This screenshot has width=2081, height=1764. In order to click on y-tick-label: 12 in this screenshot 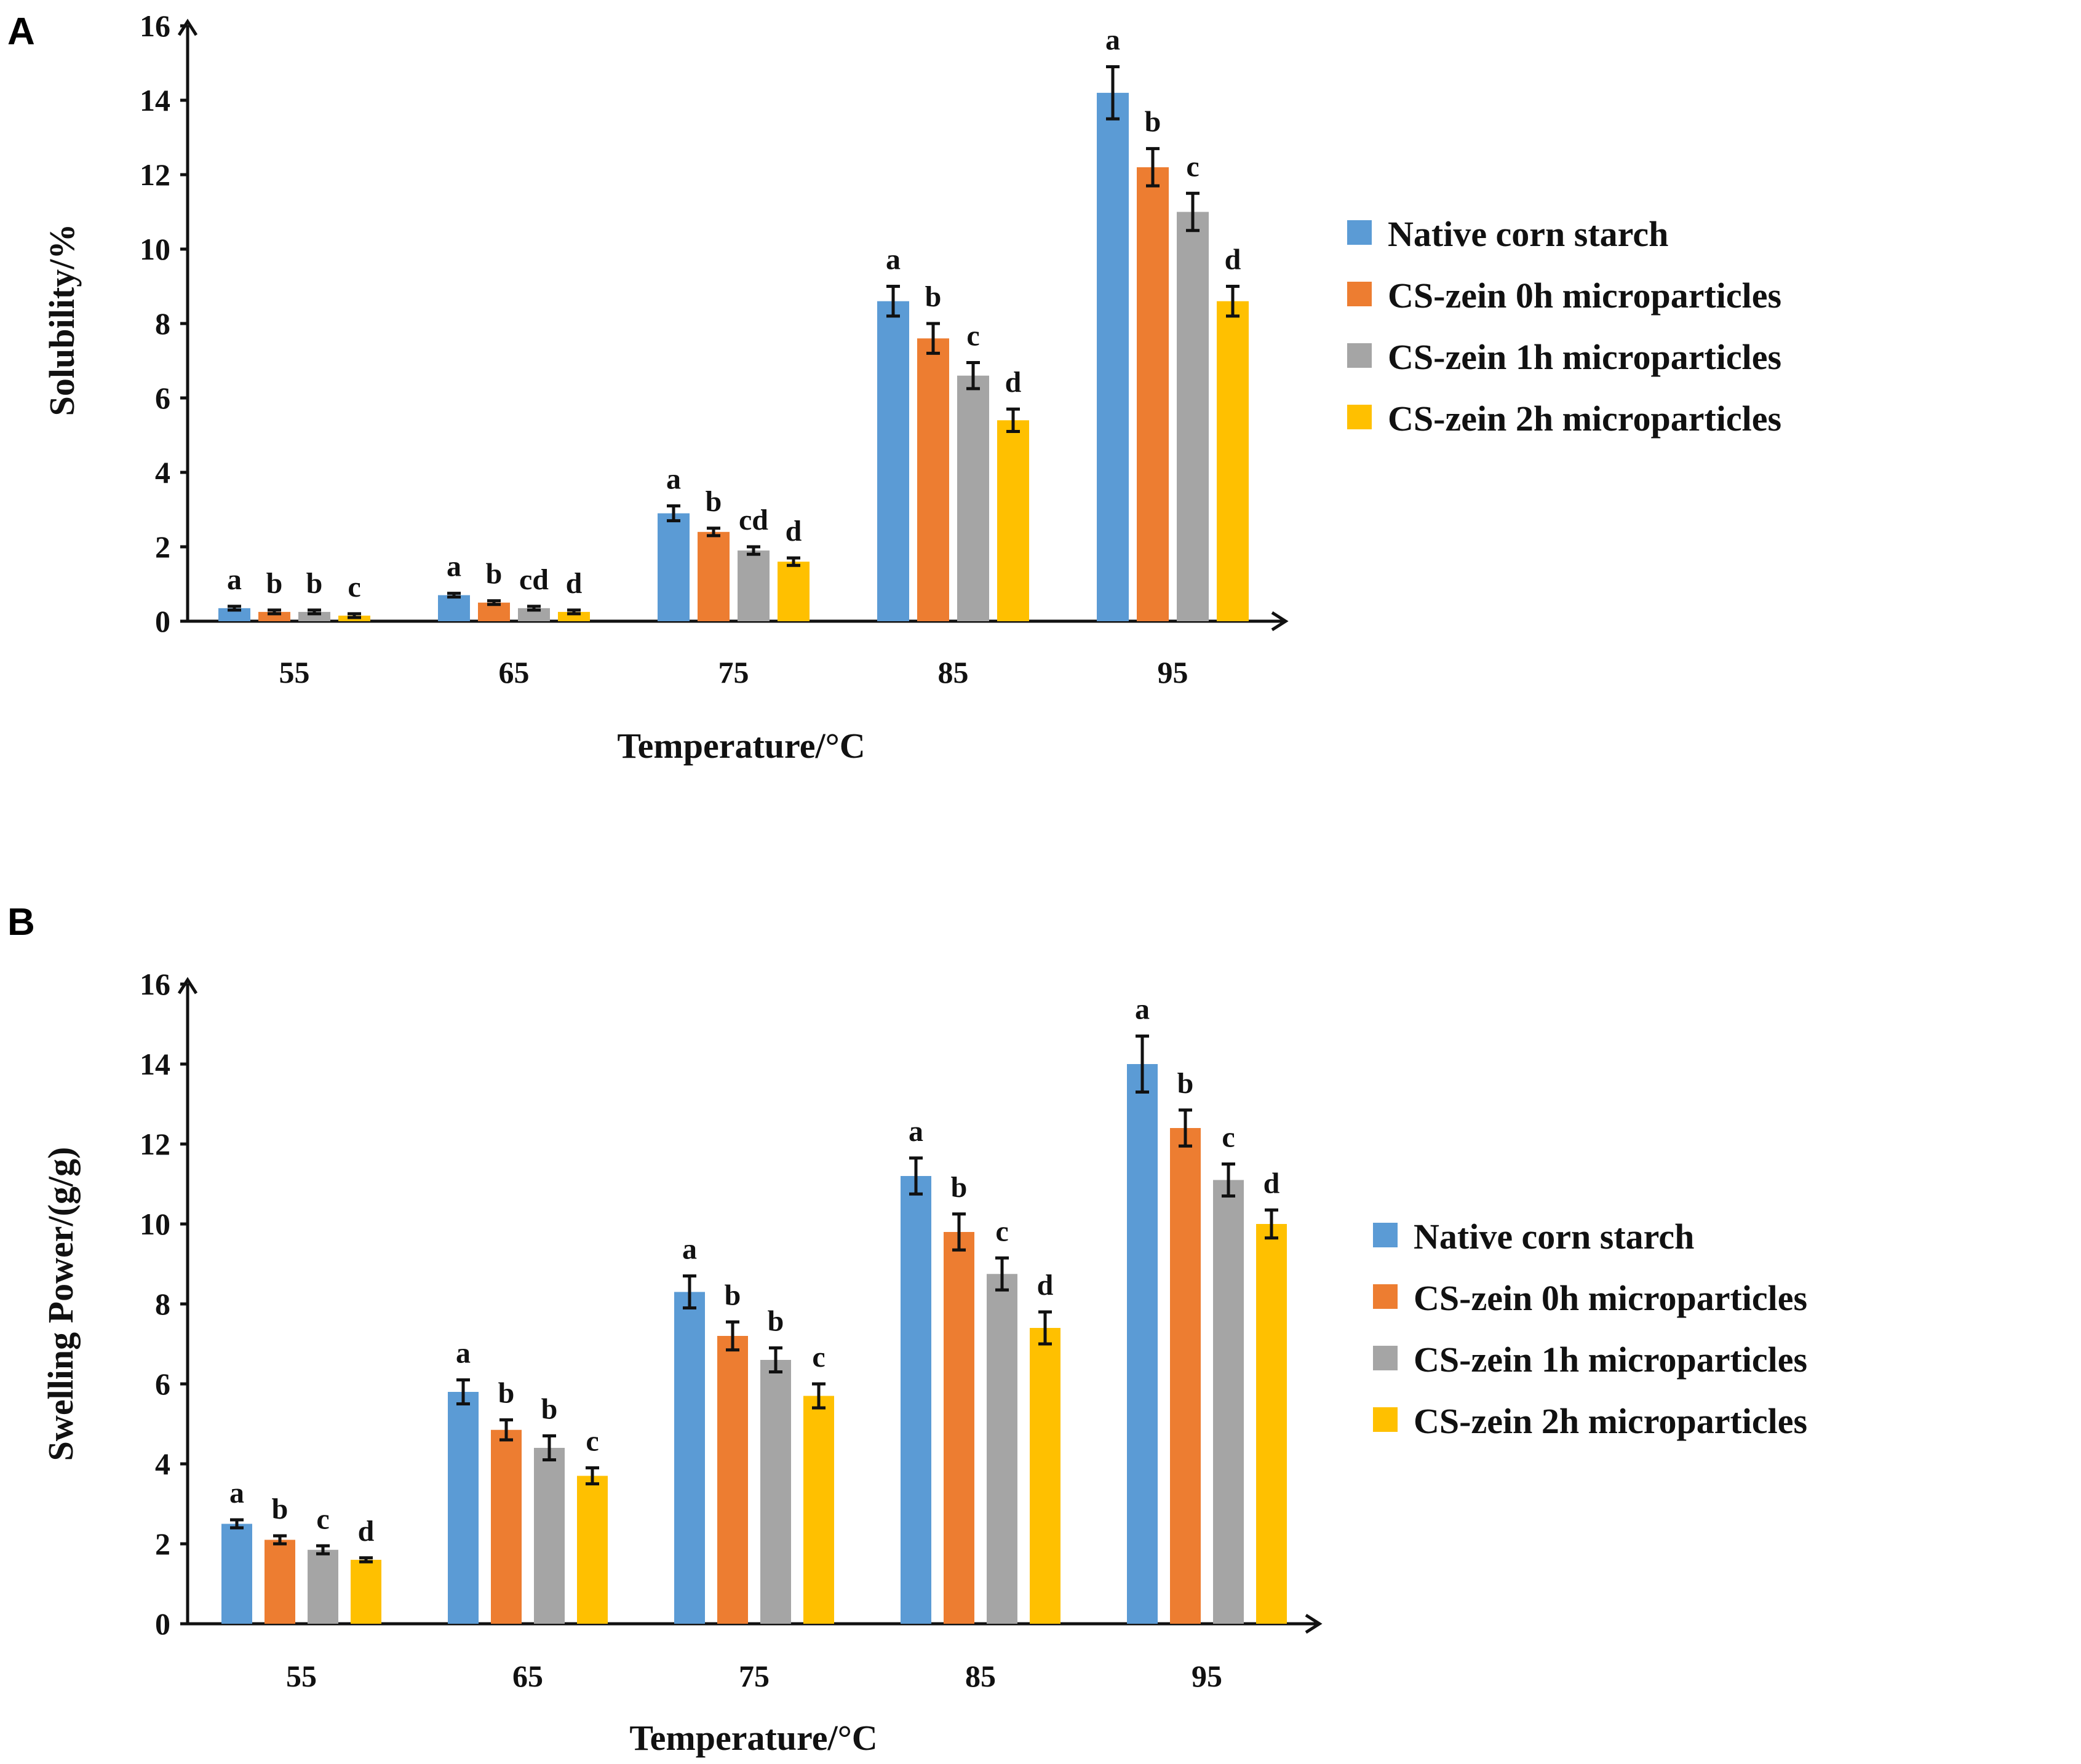, I will do `click(155, 174)`.